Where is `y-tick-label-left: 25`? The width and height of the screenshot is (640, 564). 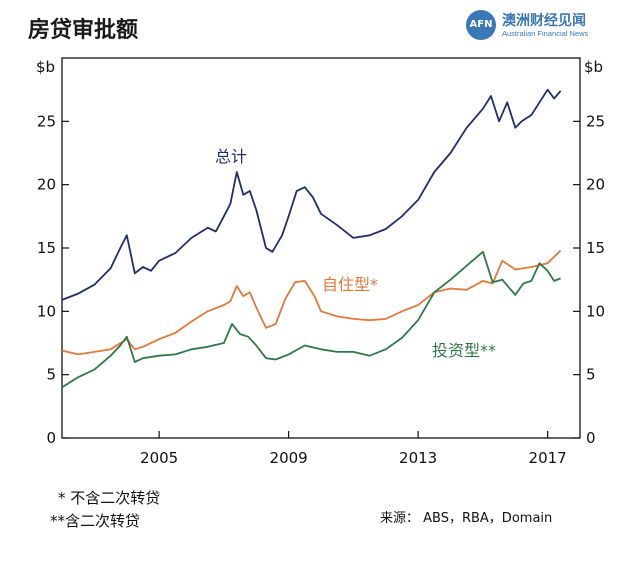
y-tick-label-left: 25 is located at coordinates (46, 121).